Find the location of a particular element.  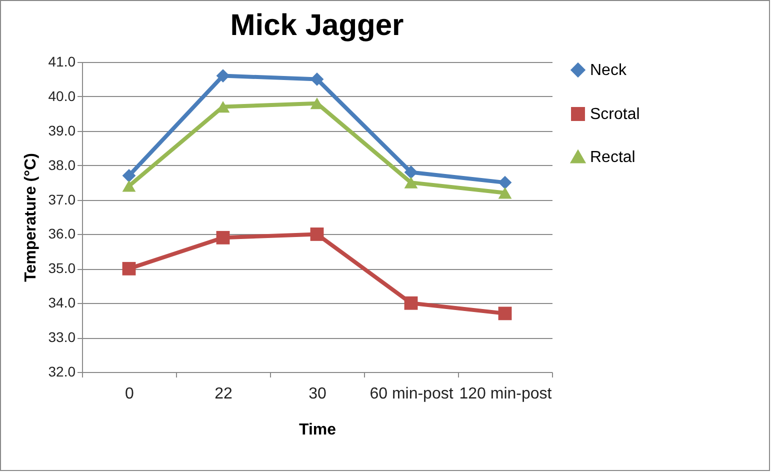

legend-label: Scrotal is located at coordinates (615, 114).